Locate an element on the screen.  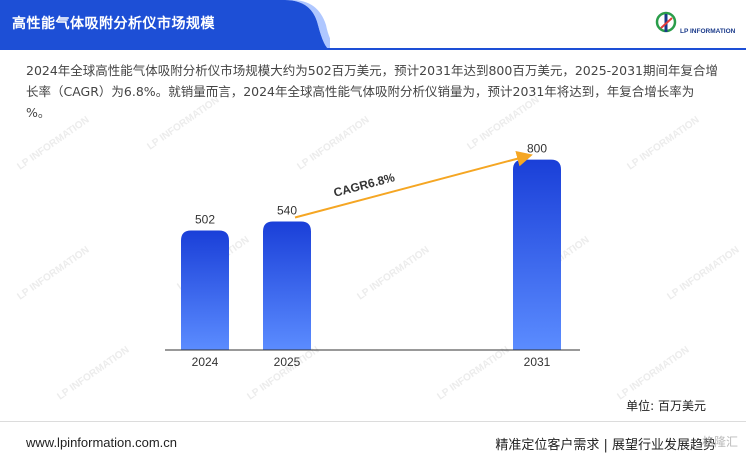
footer-slogan: 精准定位客户需求 | 展望行业发展趋势 is located at coordinates (605, 445).